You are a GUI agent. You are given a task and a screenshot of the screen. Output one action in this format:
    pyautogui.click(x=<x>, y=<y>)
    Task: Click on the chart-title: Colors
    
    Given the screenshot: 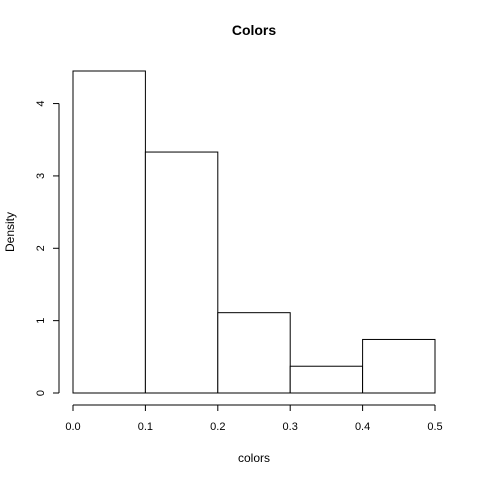 What is the action you would take?
    pyautogui.click(x=254, y=30)
    